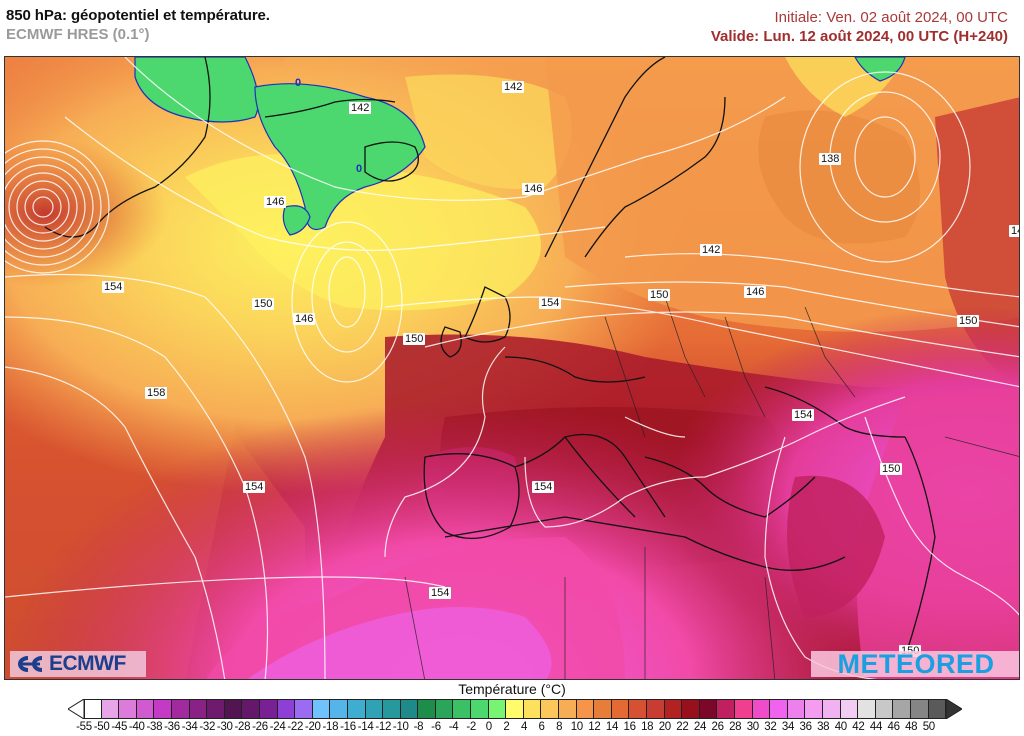  I want to click on colorbar-tick-label: 44, so click(876, 727).